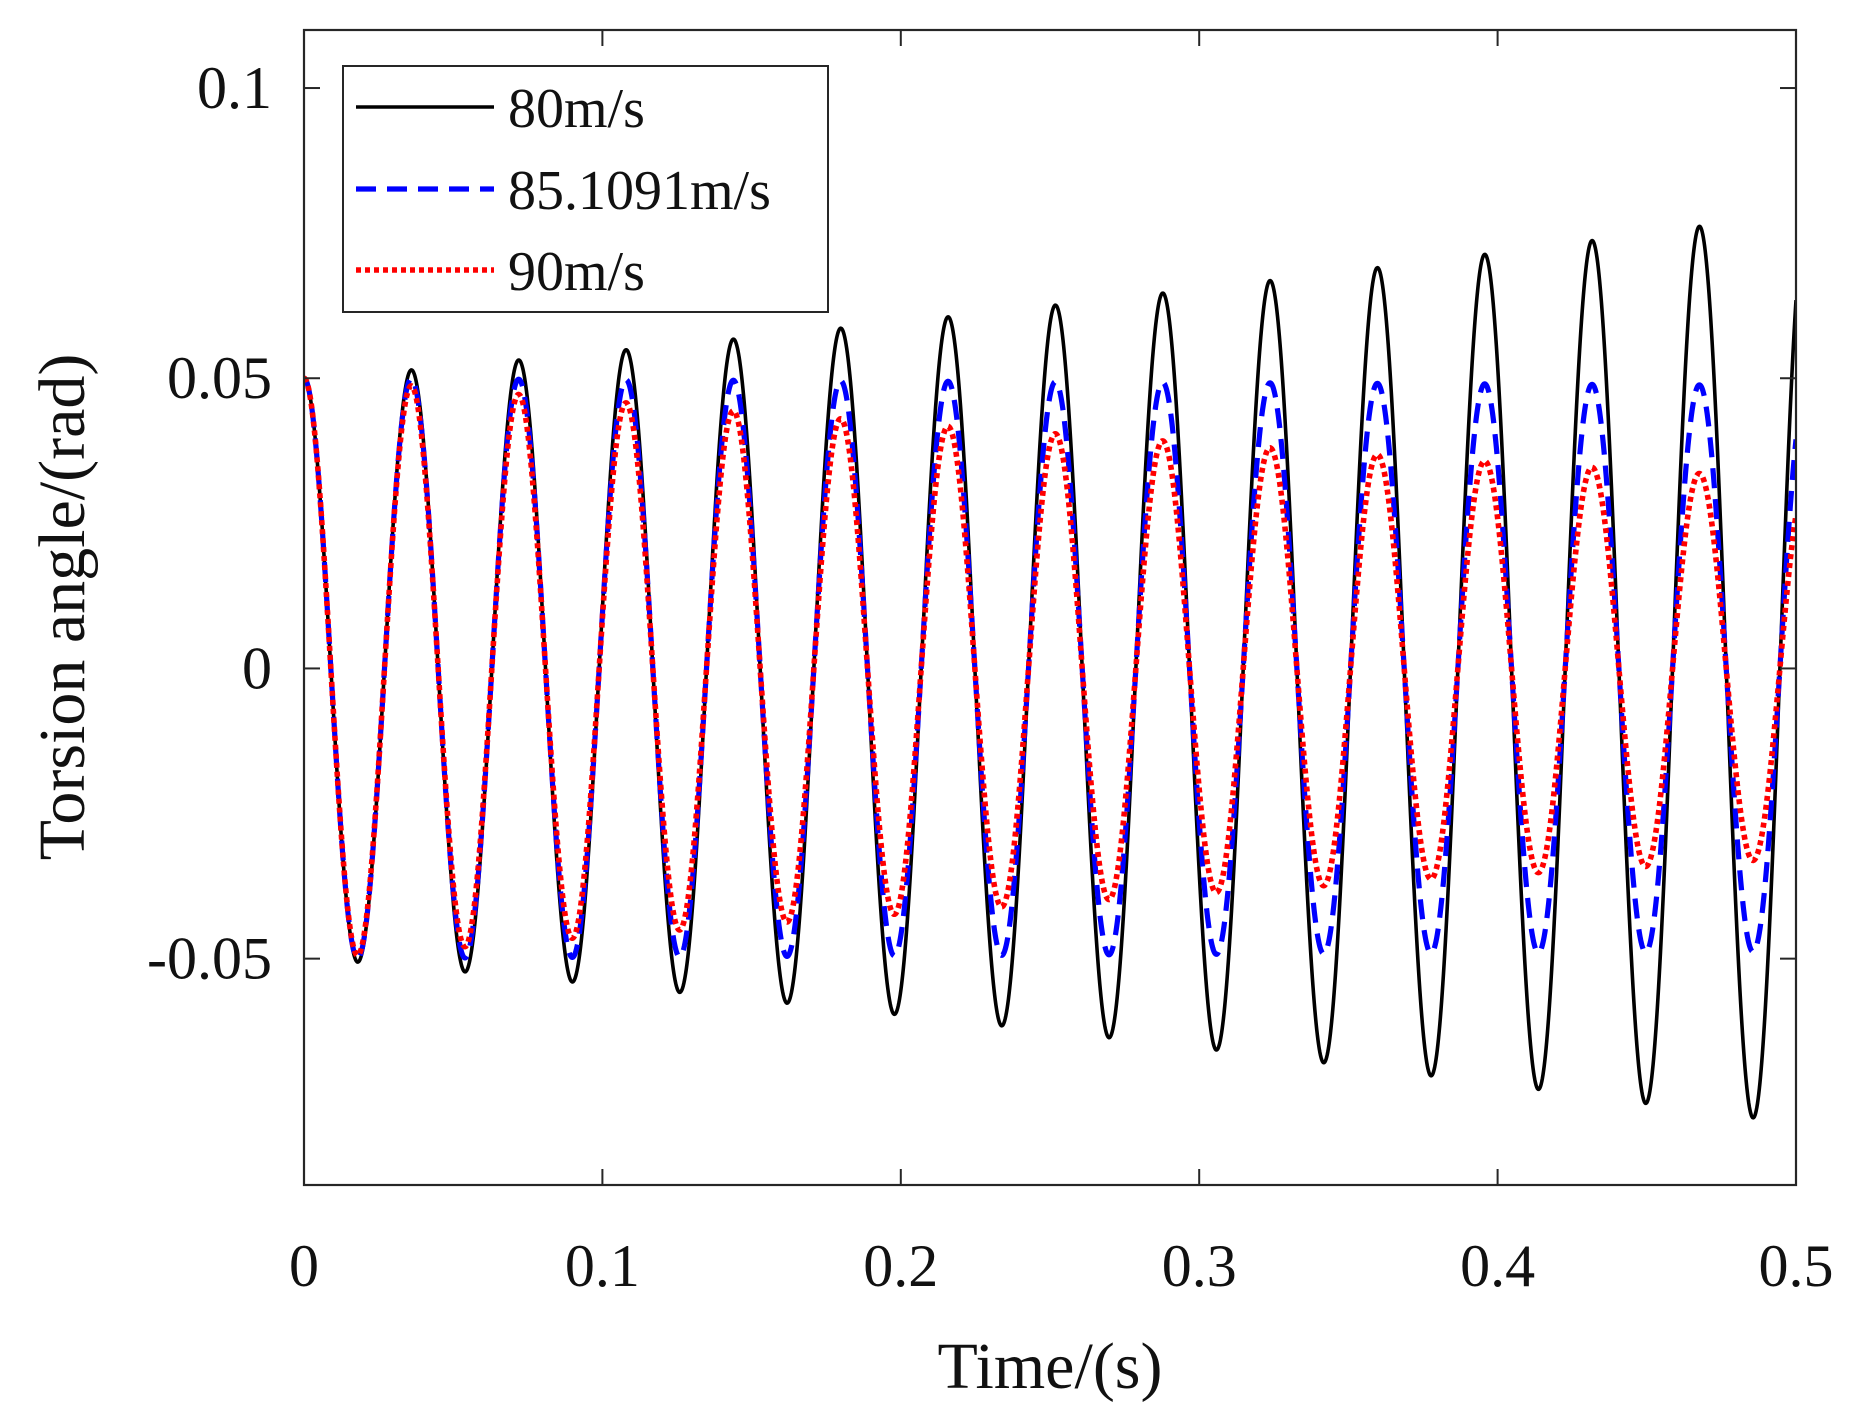  I want to click on y-tick-label: 0, so click(257, 668).